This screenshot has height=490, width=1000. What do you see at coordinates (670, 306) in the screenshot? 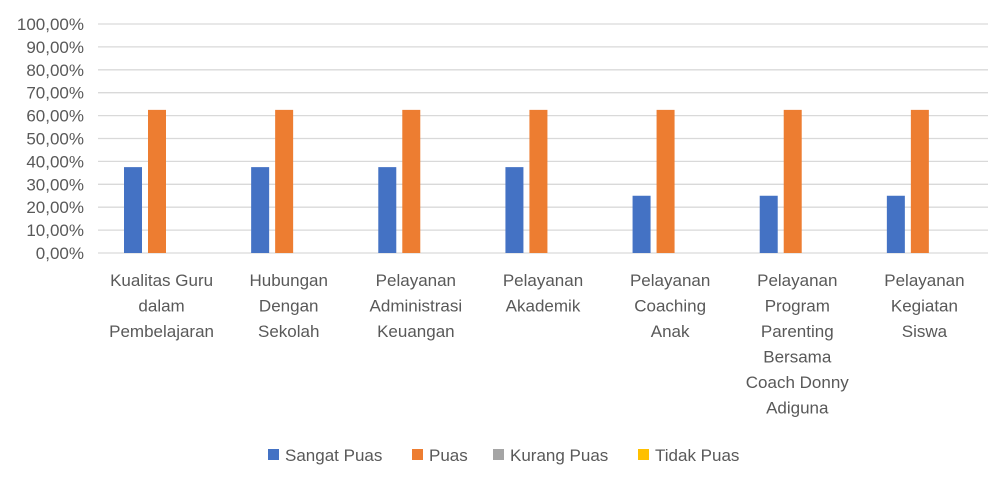
I see `x-category-label: Coaching` at bounding box center [670, 306].